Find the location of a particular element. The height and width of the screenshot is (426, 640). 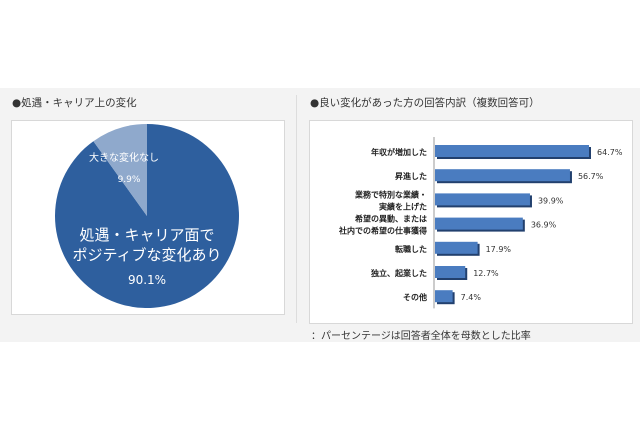

divider is located at coordinates (296, 209).